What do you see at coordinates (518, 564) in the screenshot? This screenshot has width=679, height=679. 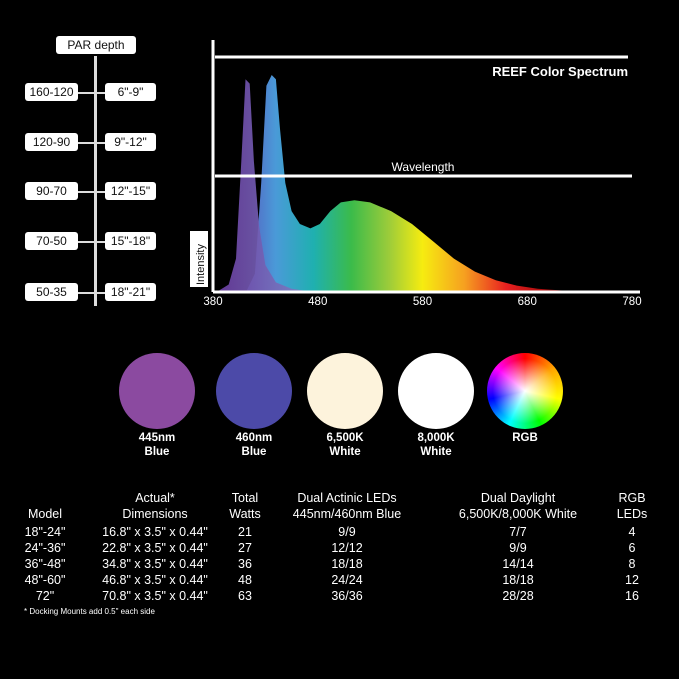 I see `table-cell: 14/14` at bounding box center [518, 564].